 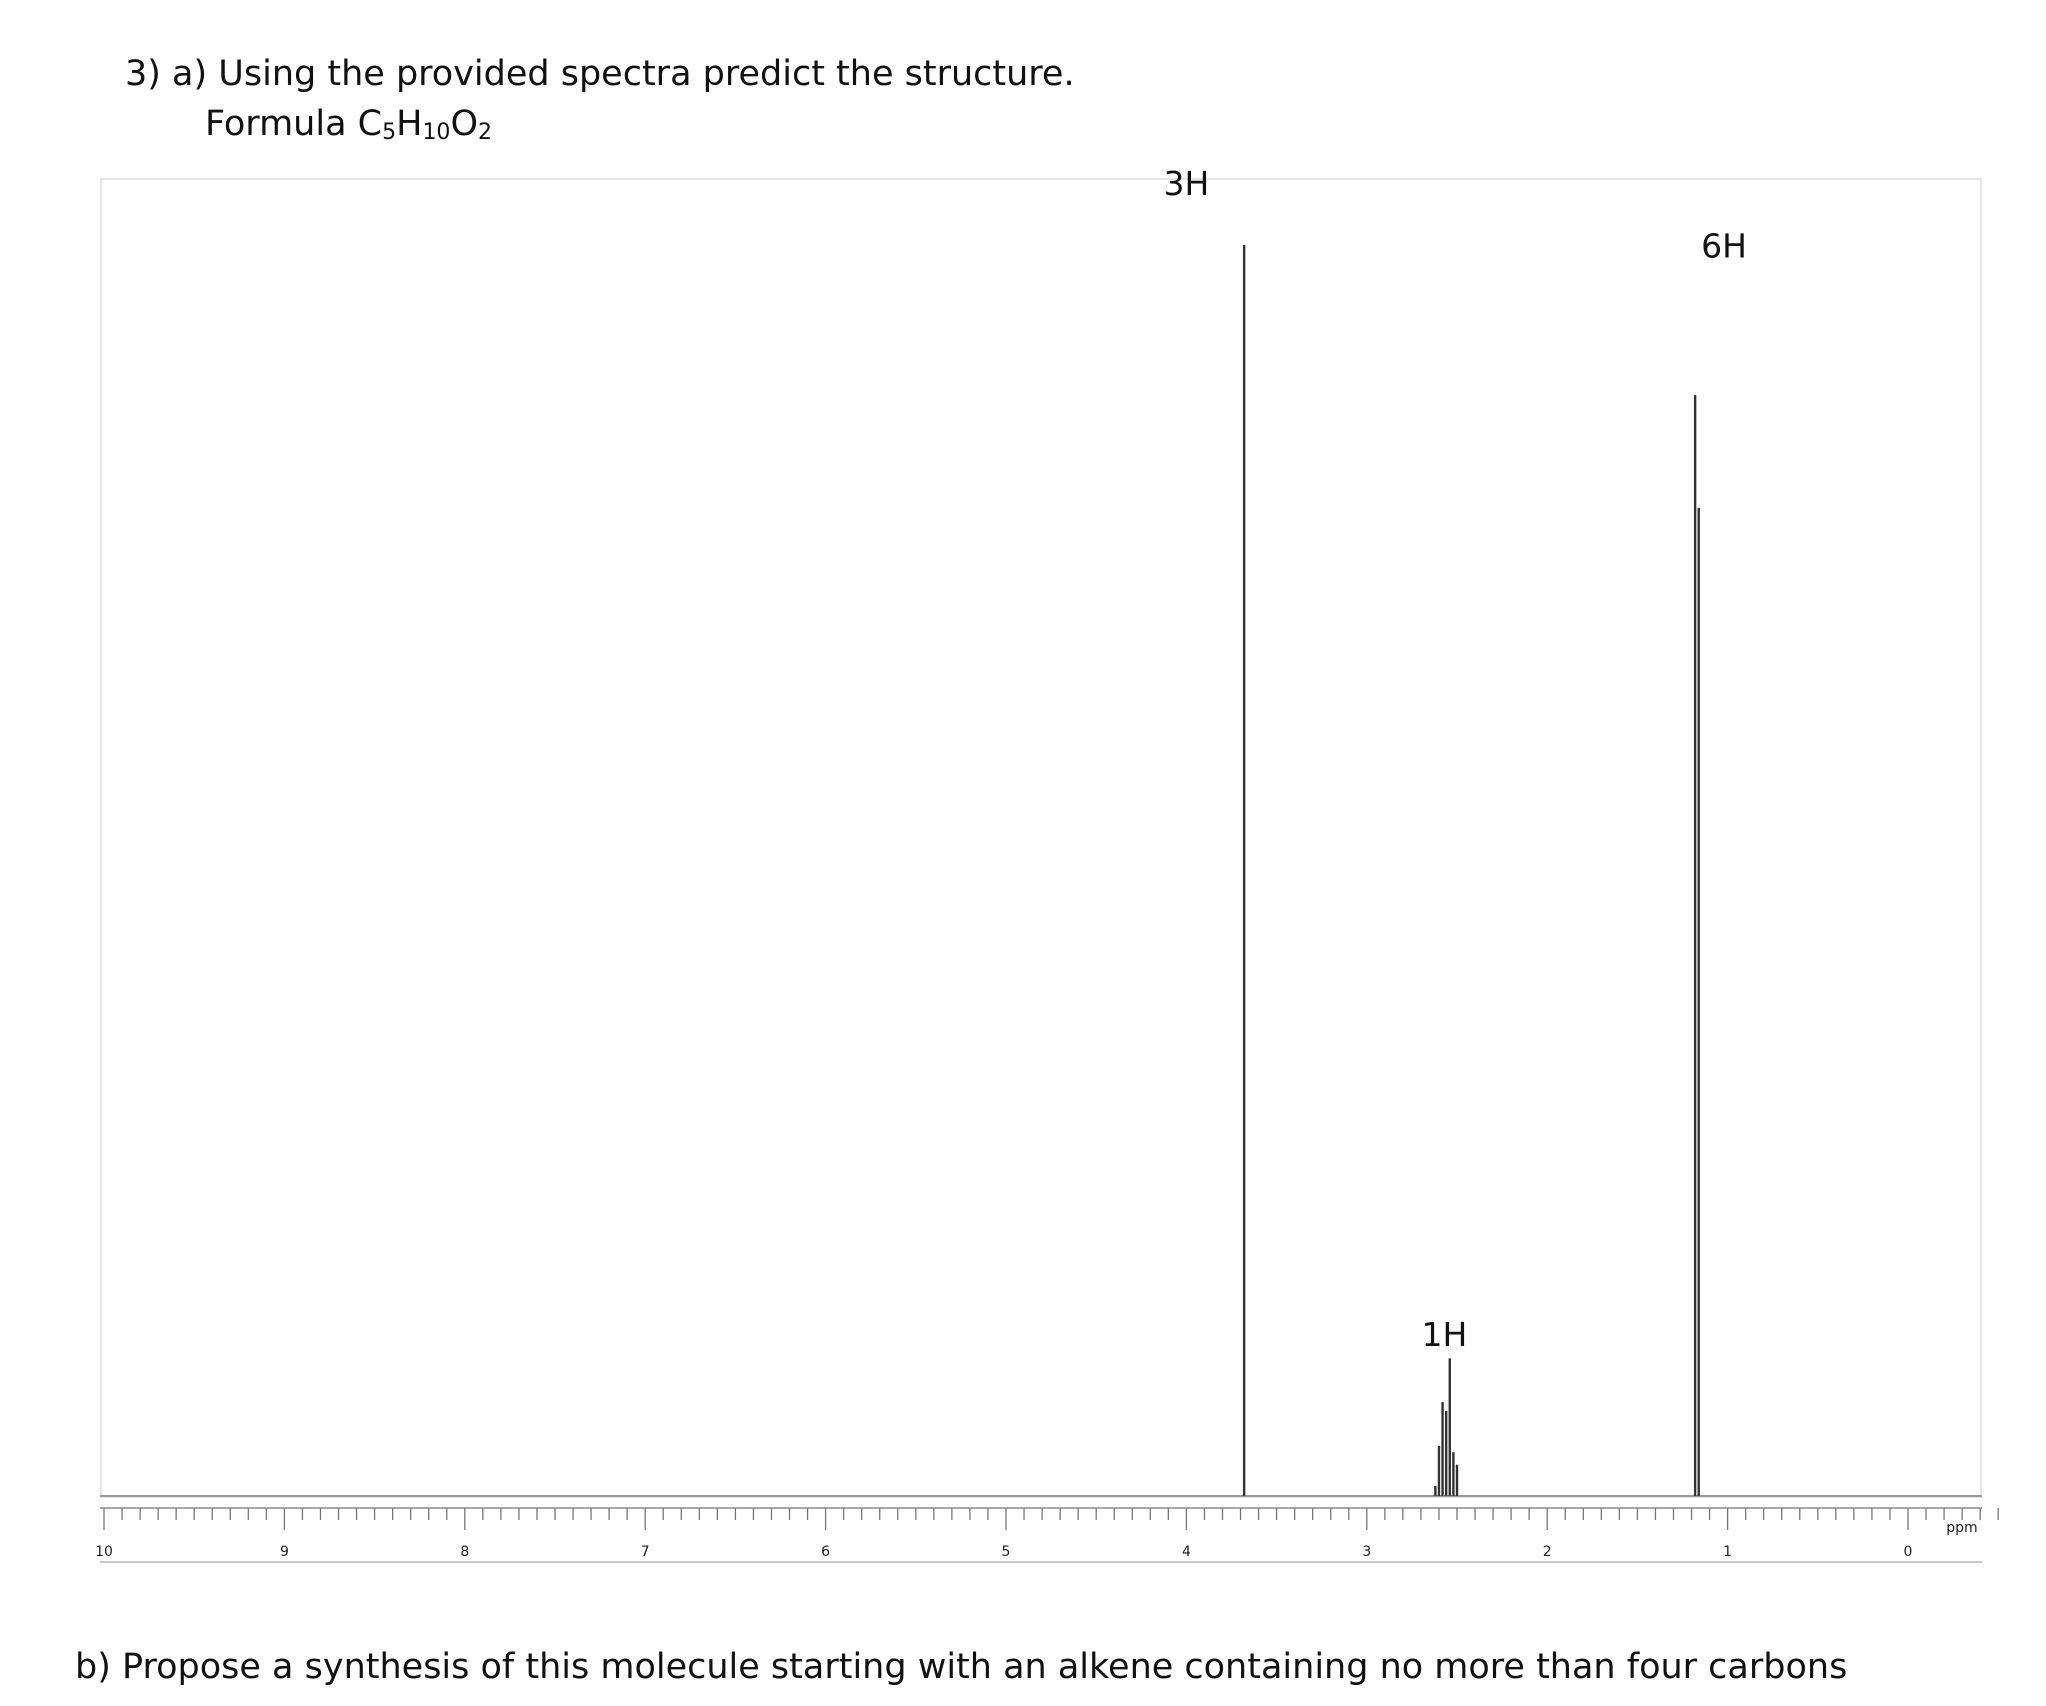 I want to click on x-tick-label: 3, so click(x=1366, y=1552).